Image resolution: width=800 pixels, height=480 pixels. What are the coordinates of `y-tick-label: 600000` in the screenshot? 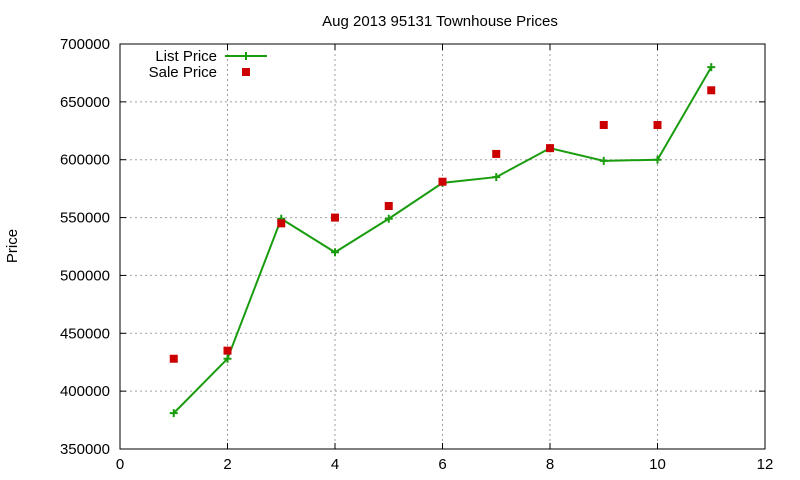 It's located at (85, 160).